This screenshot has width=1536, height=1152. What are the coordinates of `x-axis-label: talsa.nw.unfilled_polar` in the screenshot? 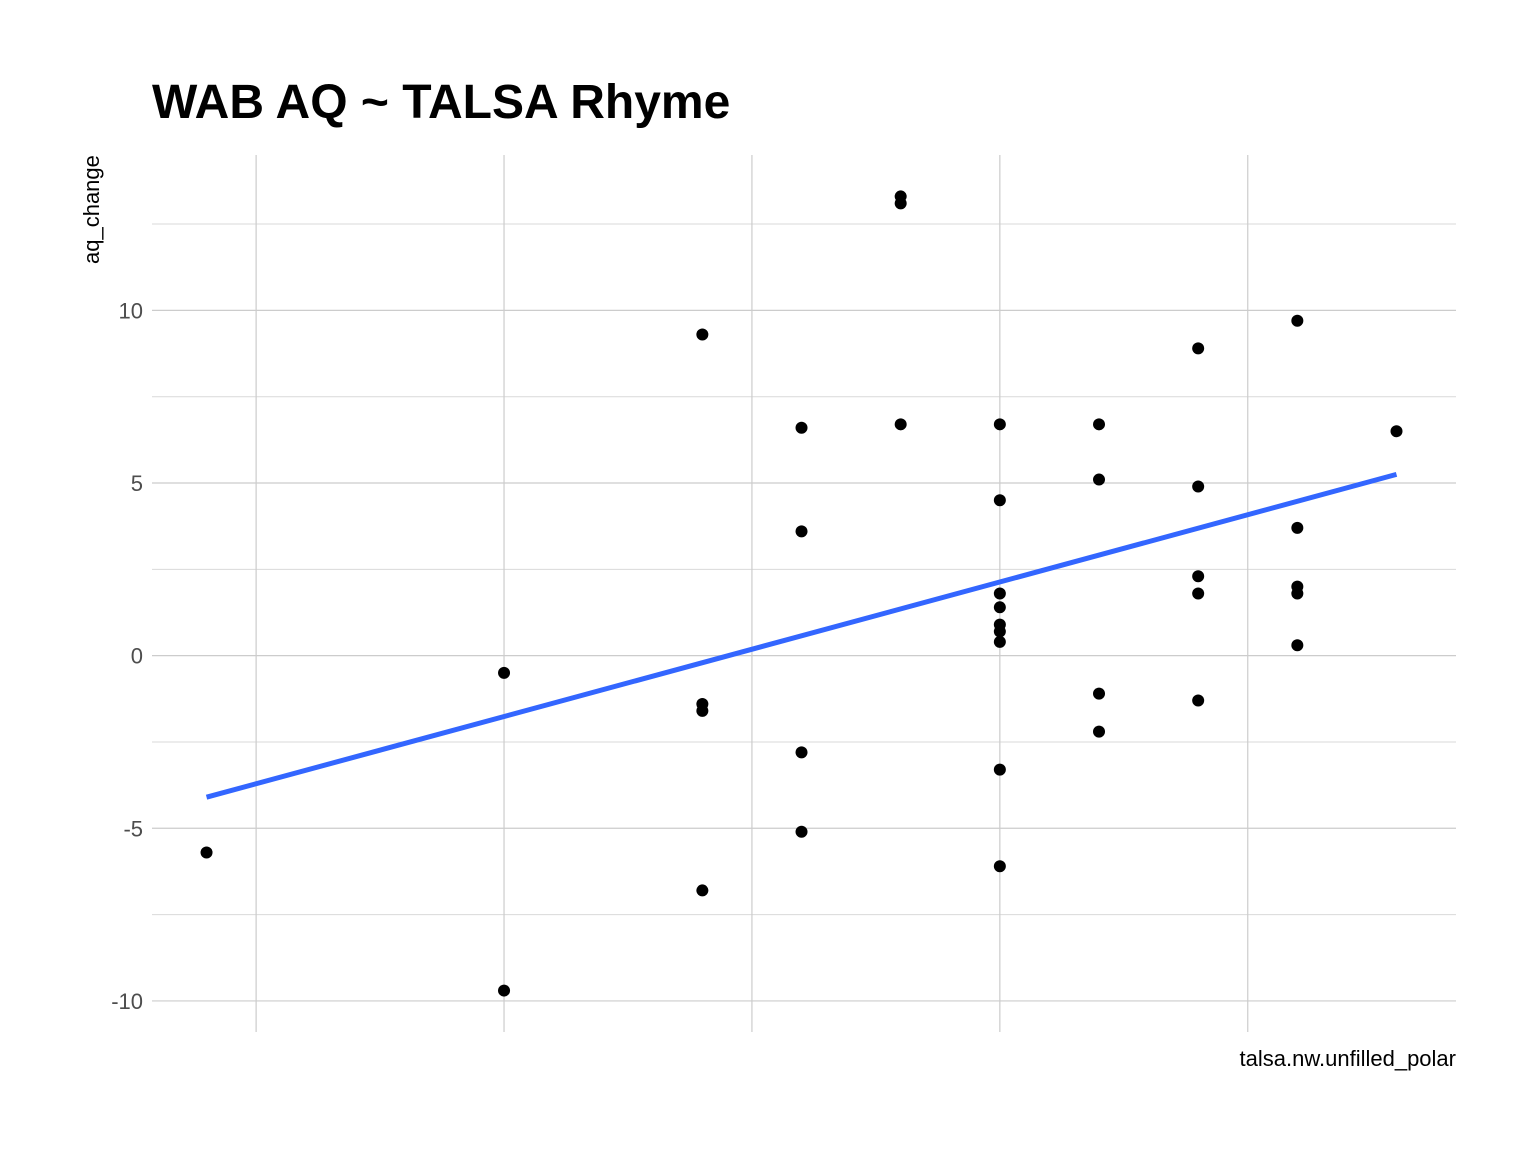 It's located at (1348, 1058).